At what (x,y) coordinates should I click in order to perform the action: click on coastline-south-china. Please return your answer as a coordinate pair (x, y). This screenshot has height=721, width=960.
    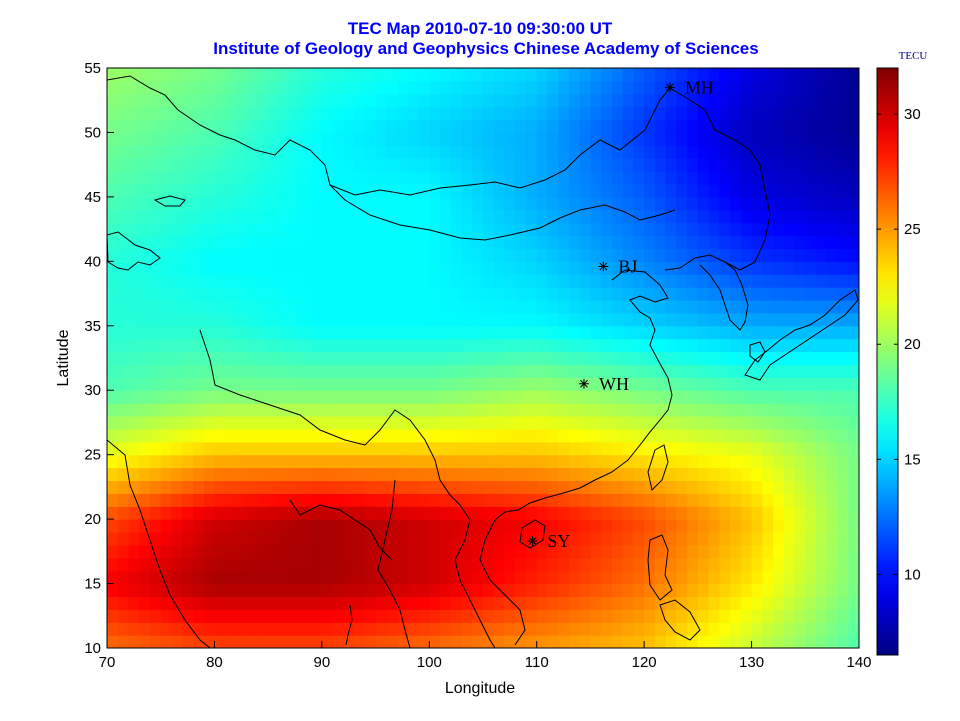
    Looking at the image, I should click on (530, 566).